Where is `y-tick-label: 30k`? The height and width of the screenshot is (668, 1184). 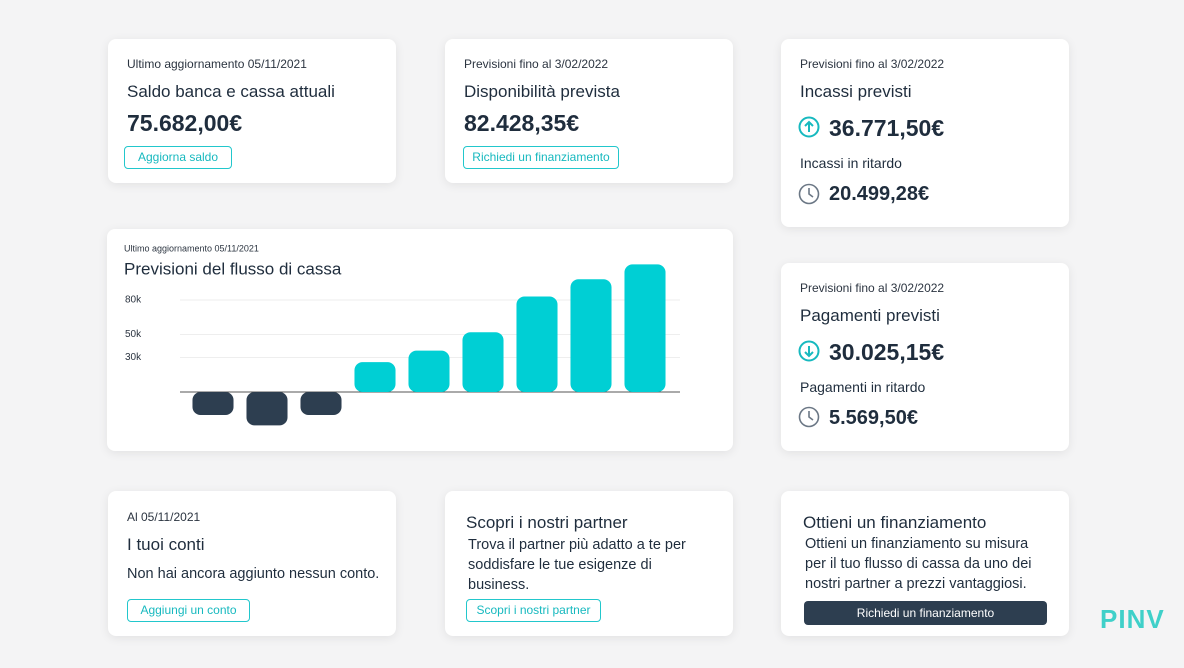
y-tick-label: 30k is located at coordinates (133, 357).